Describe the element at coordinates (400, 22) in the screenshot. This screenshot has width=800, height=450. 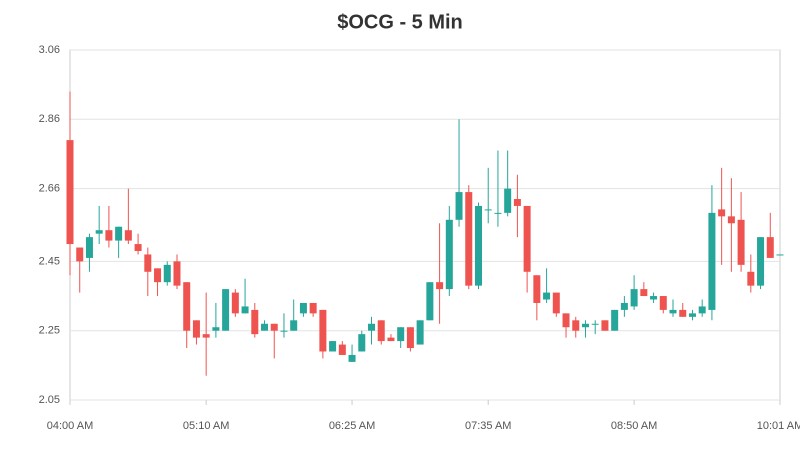
I see `chart-title: $OCG - 5 Min` at that location.